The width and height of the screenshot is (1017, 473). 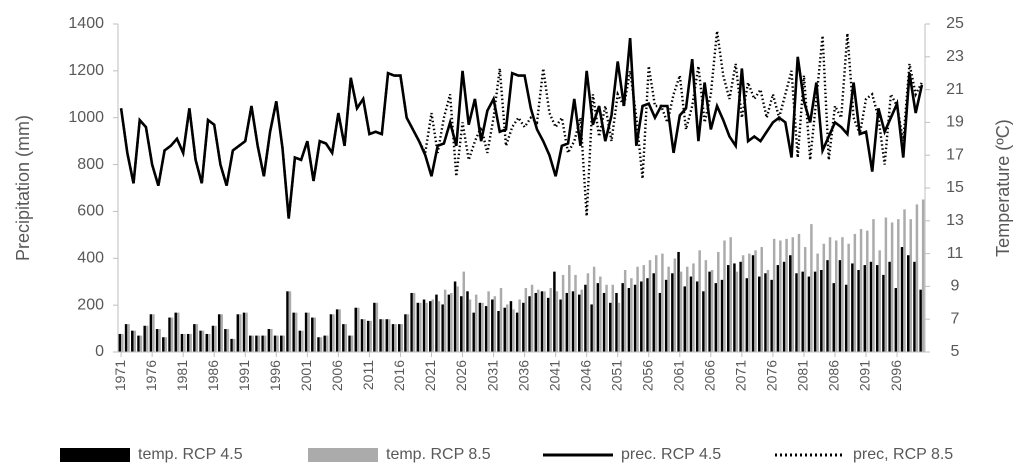 What do you see at coordinates (90, 258) in the screenshot?
I see `y-tick-label: 400` at bounding box center [90, 258].